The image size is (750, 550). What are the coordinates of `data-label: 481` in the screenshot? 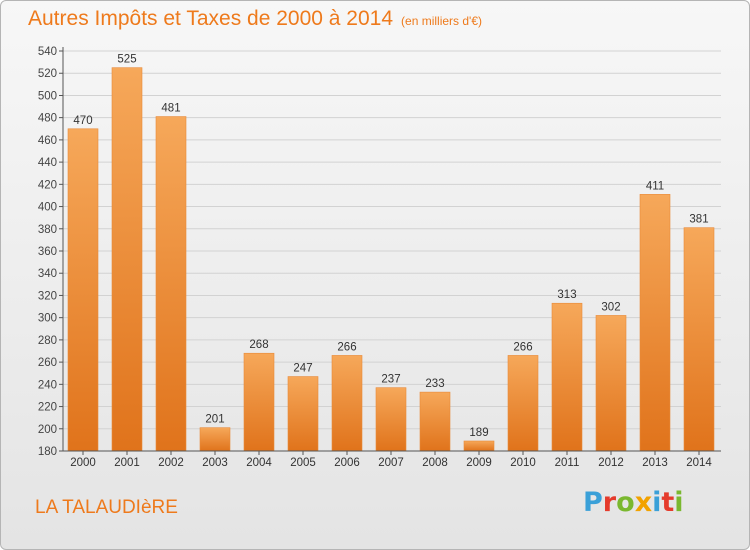 It's located at (170, 109).